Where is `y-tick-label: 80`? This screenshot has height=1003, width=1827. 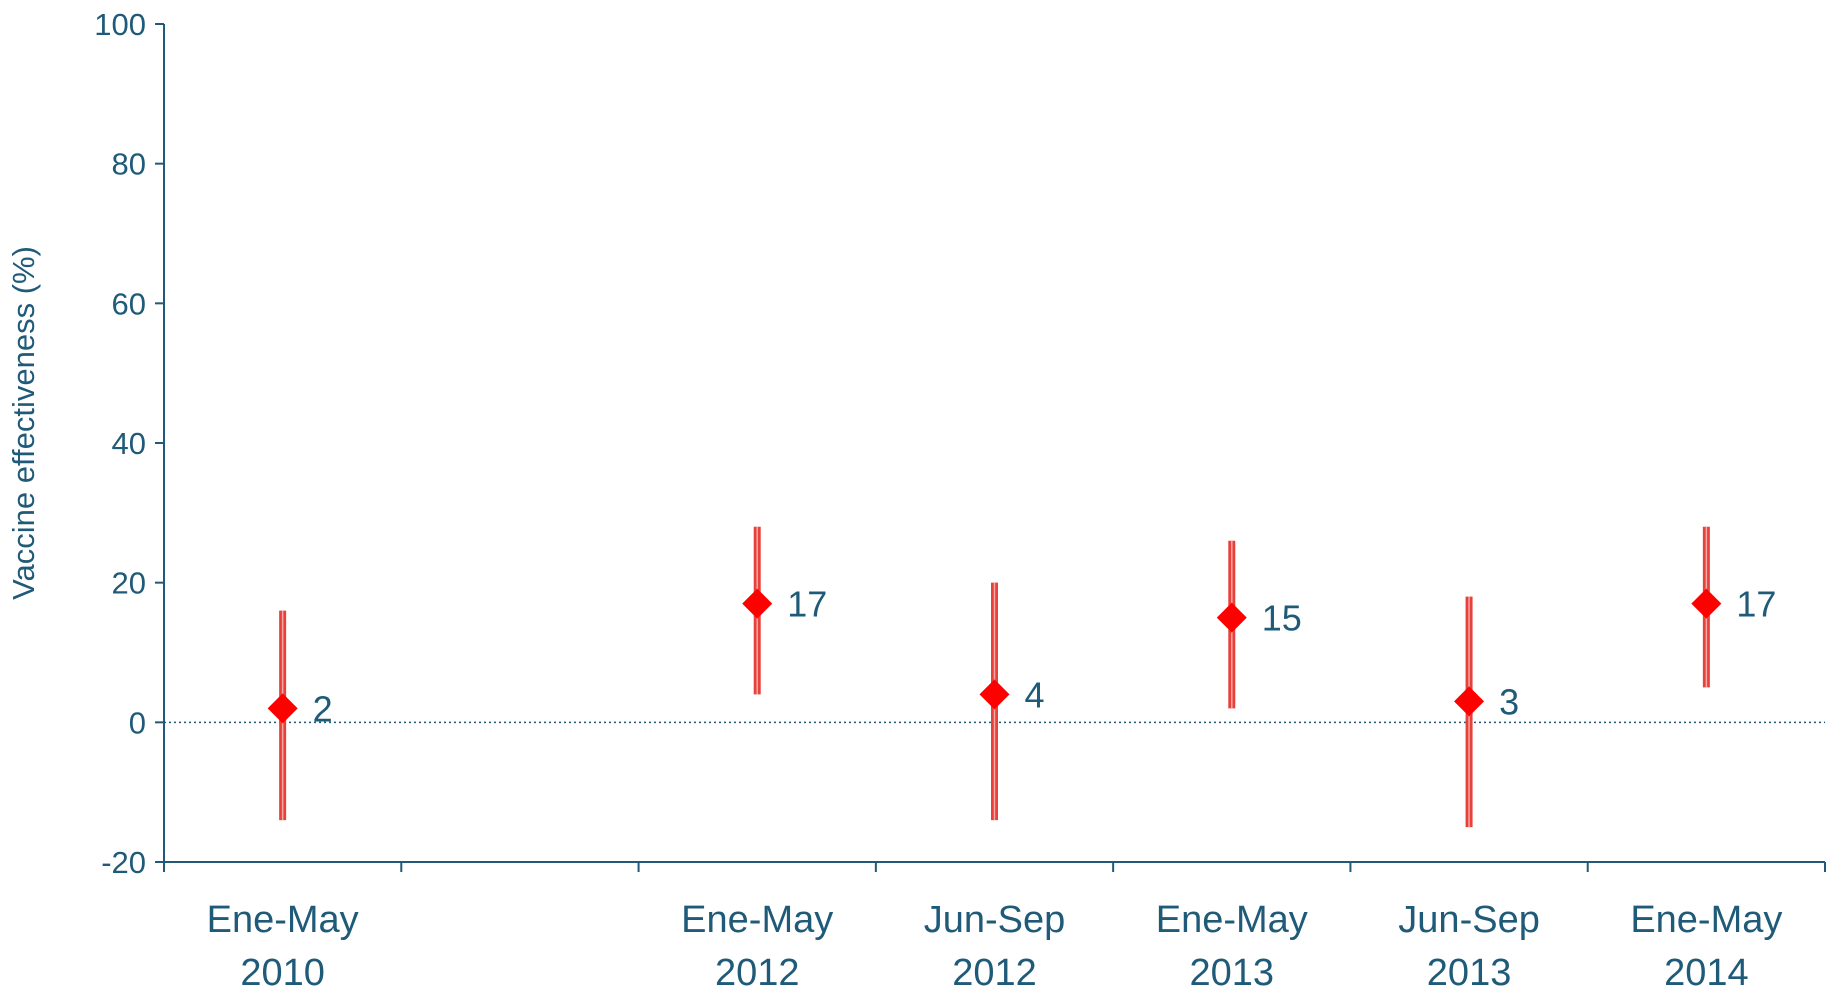 y-tick-label: 80 is located at coordinates (129, 164).